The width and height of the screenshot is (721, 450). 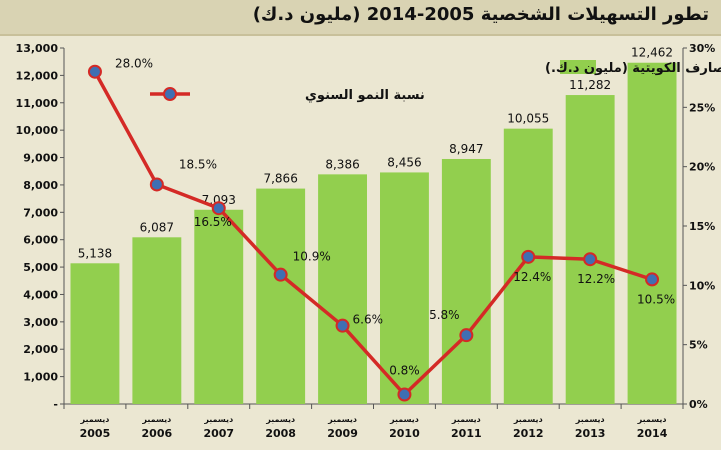 What do you see at coordinates (702, 167) in the screenshot?
I see `right-tick-label: 20%` at bounding box center [702, 167].